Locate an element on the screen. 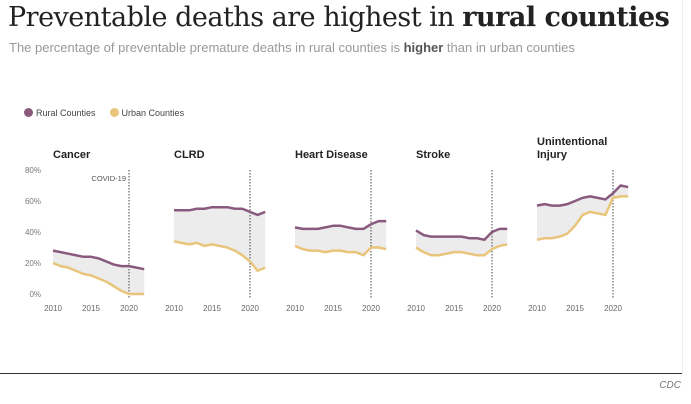 The height and width of the screenshot is (404, 691). panel-title: CLRD is located at coordinates (189, 155).